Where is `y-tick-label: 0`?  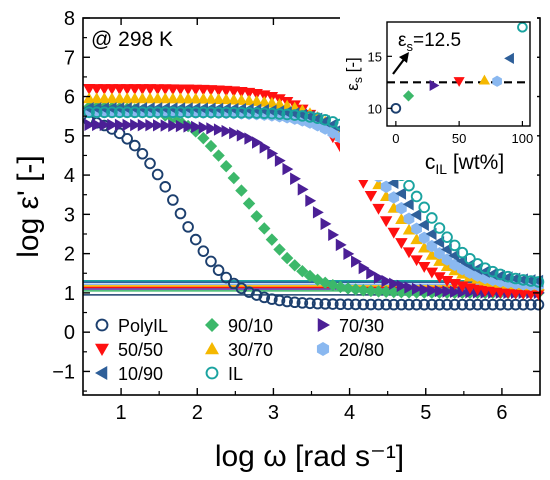
y-tick-label: 0 is located at coordinates (69, 333).